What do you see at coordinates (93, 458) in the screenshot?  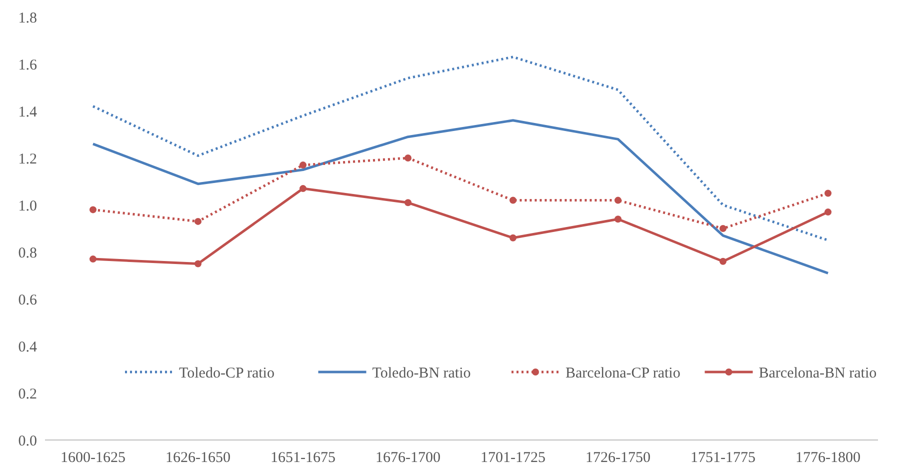 I see `x-tick-label: 1600-1625` at bounding box center [93, 458].